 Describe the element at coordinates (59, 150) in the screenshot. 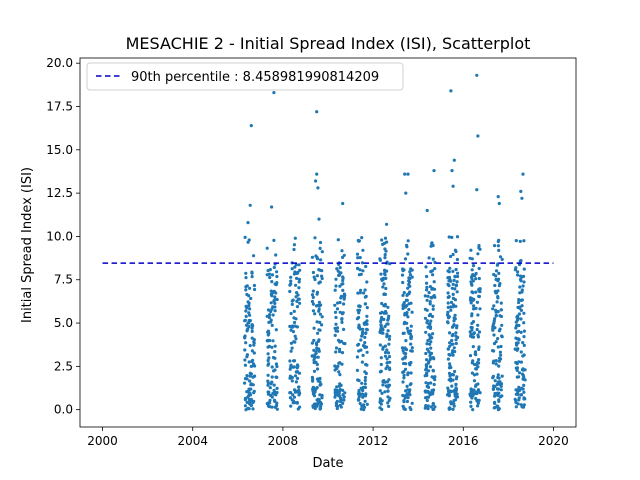

I see `y-tick-label: 15.0` at that location.